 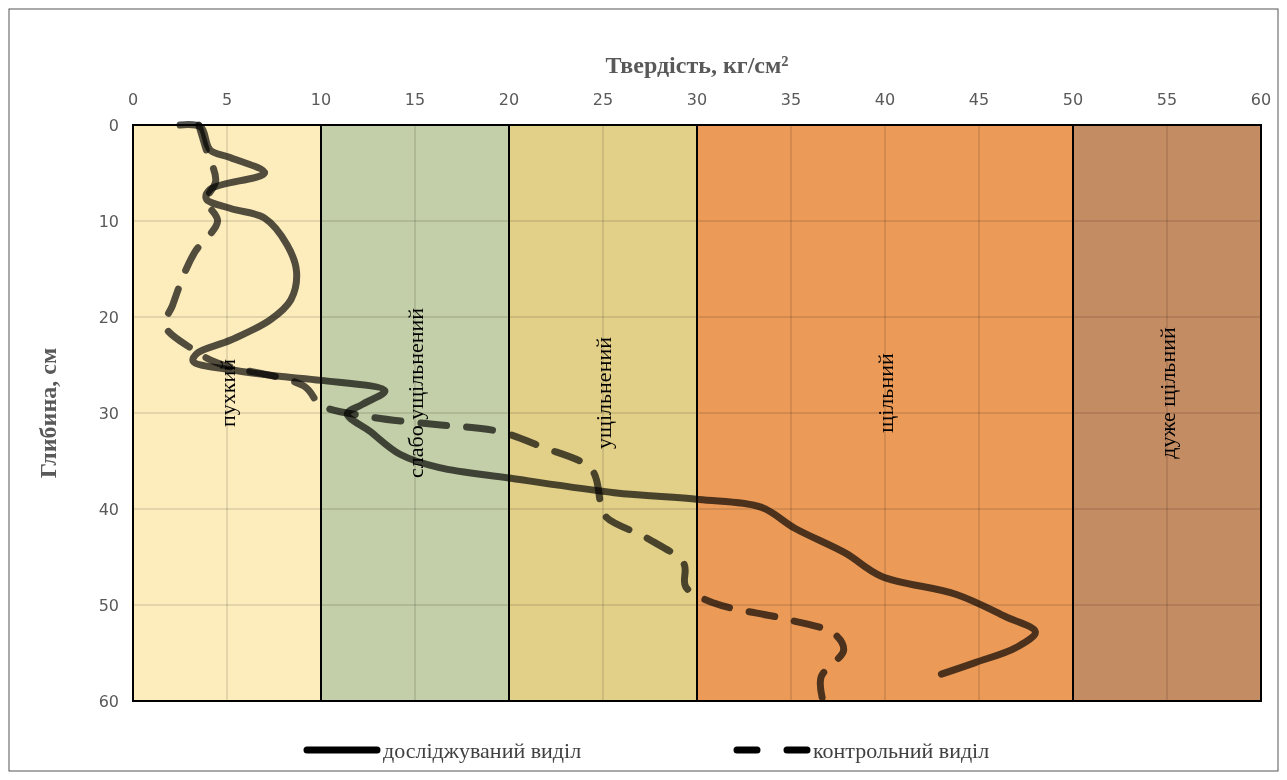 I want to click on band-label: ущільнений, so click(x=603, y=392).